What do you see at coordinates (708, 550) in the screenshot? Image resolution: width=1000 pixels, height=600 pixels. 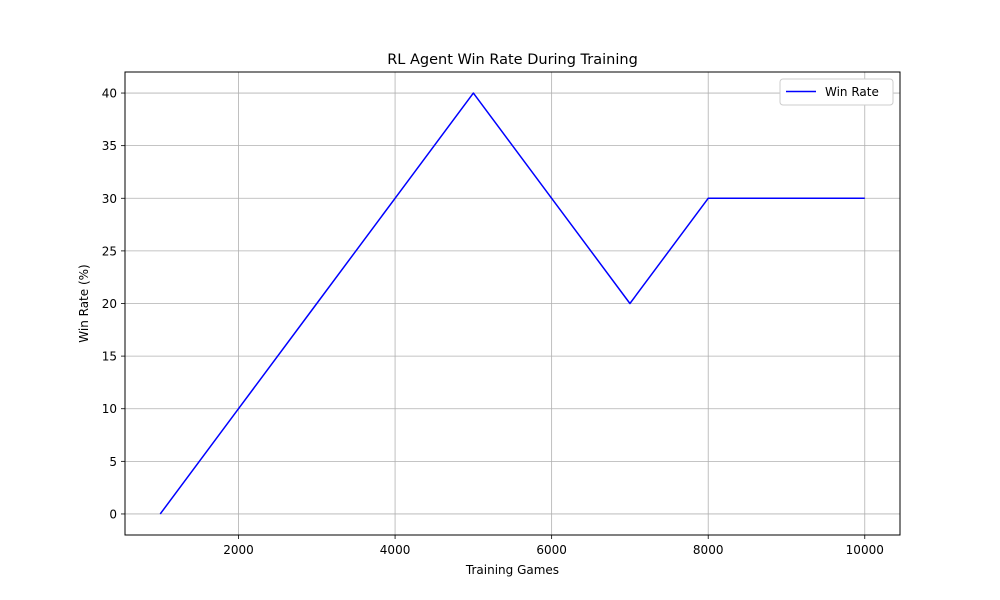 I see `x-tick-label: 8000` at bounding box center [708, 550].